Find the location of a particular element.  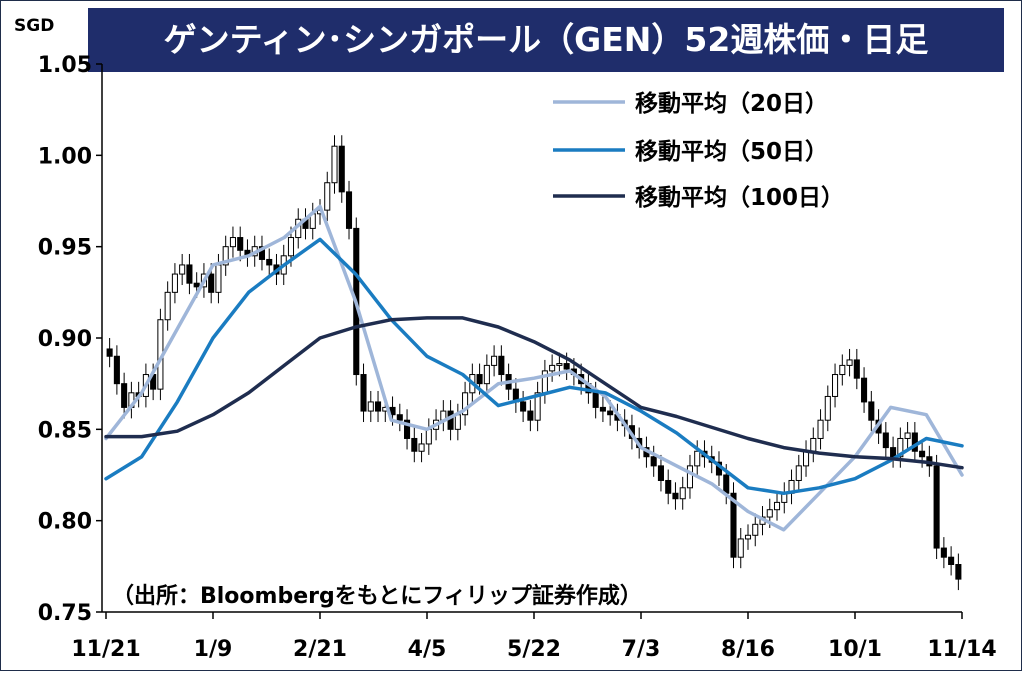

x-tick-labels: 11/21 1/9 2/21 4/5 5/22 7/3 8/16 10/1 11/14 is located at coordinates (534, 637).